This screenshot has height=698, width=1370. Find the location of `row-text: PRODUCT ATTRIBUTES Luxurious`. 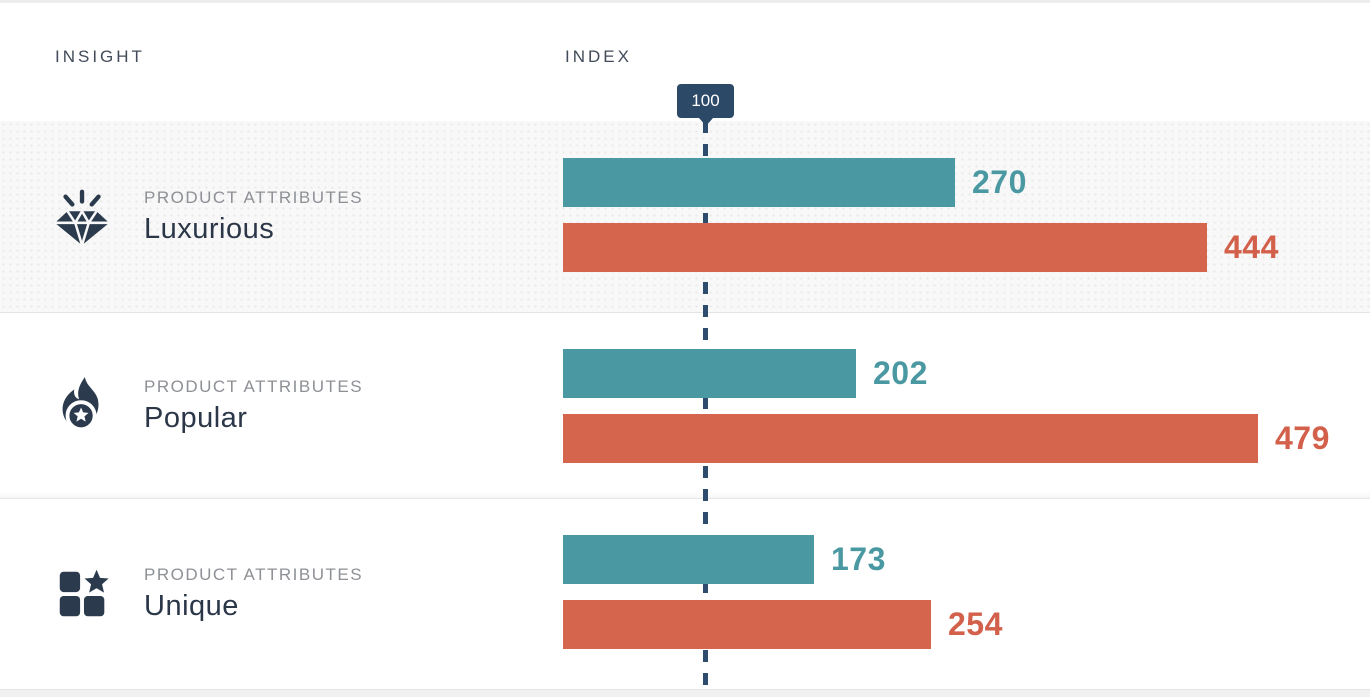

row-text: PRODUCT ATTRIBUTES Luxurious is located at coordinates (253, 217).